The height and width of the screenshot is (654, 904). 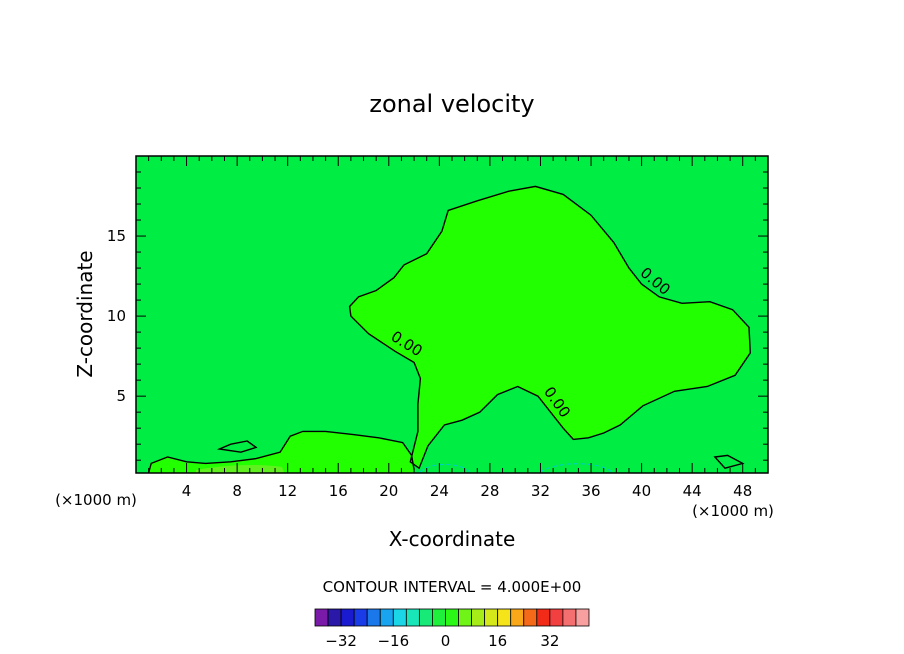 What do you see at coordinates (497, 641) in the screenshot?
I see `colorbar-label: 16` at bounding box center [497, 641].